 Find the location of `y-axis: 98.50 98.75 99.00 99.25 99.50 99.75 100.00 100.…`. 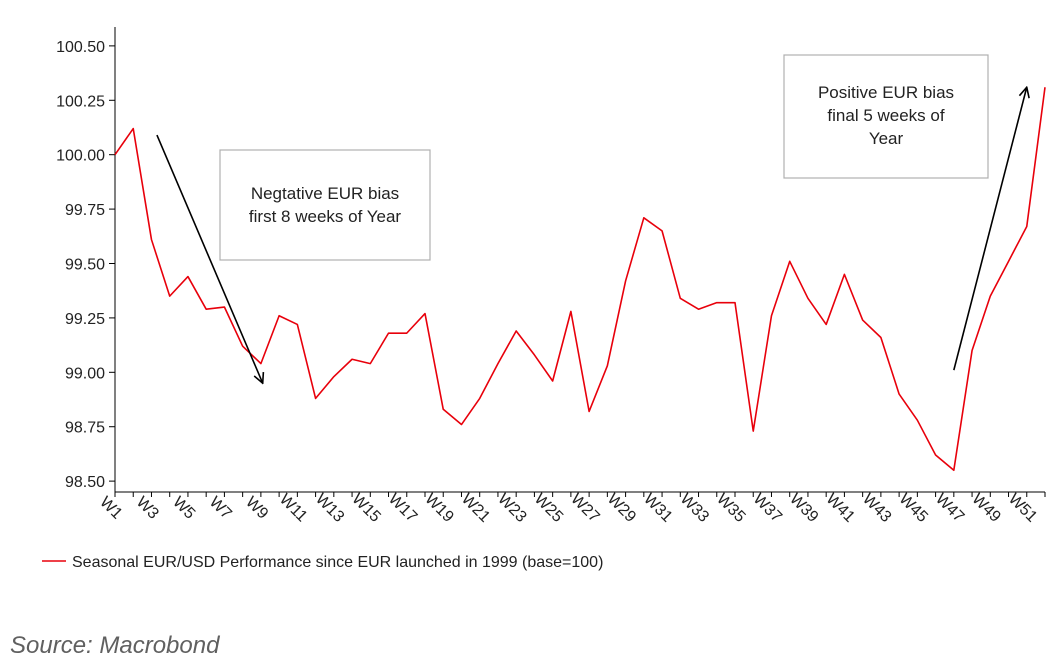

y-axis: 98.50 98.75 99.00 99.25 99.50 99.75 100.00 100.… is located at coordinates (86, 259).